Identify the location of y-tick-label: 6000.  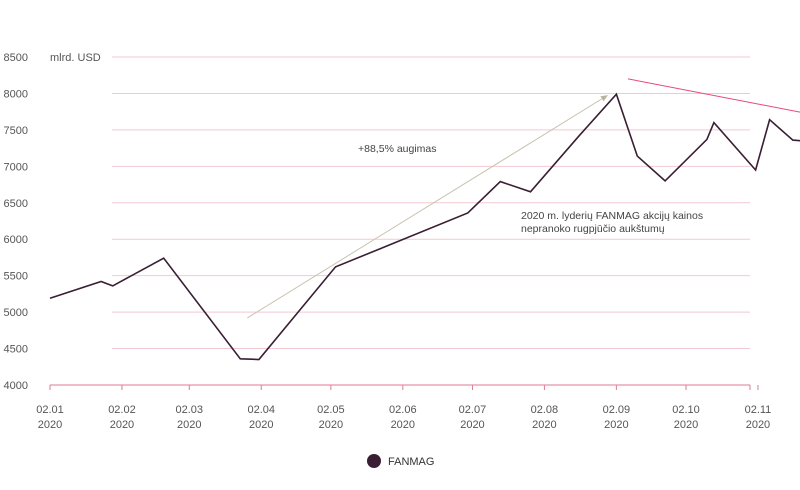
(16, 240).